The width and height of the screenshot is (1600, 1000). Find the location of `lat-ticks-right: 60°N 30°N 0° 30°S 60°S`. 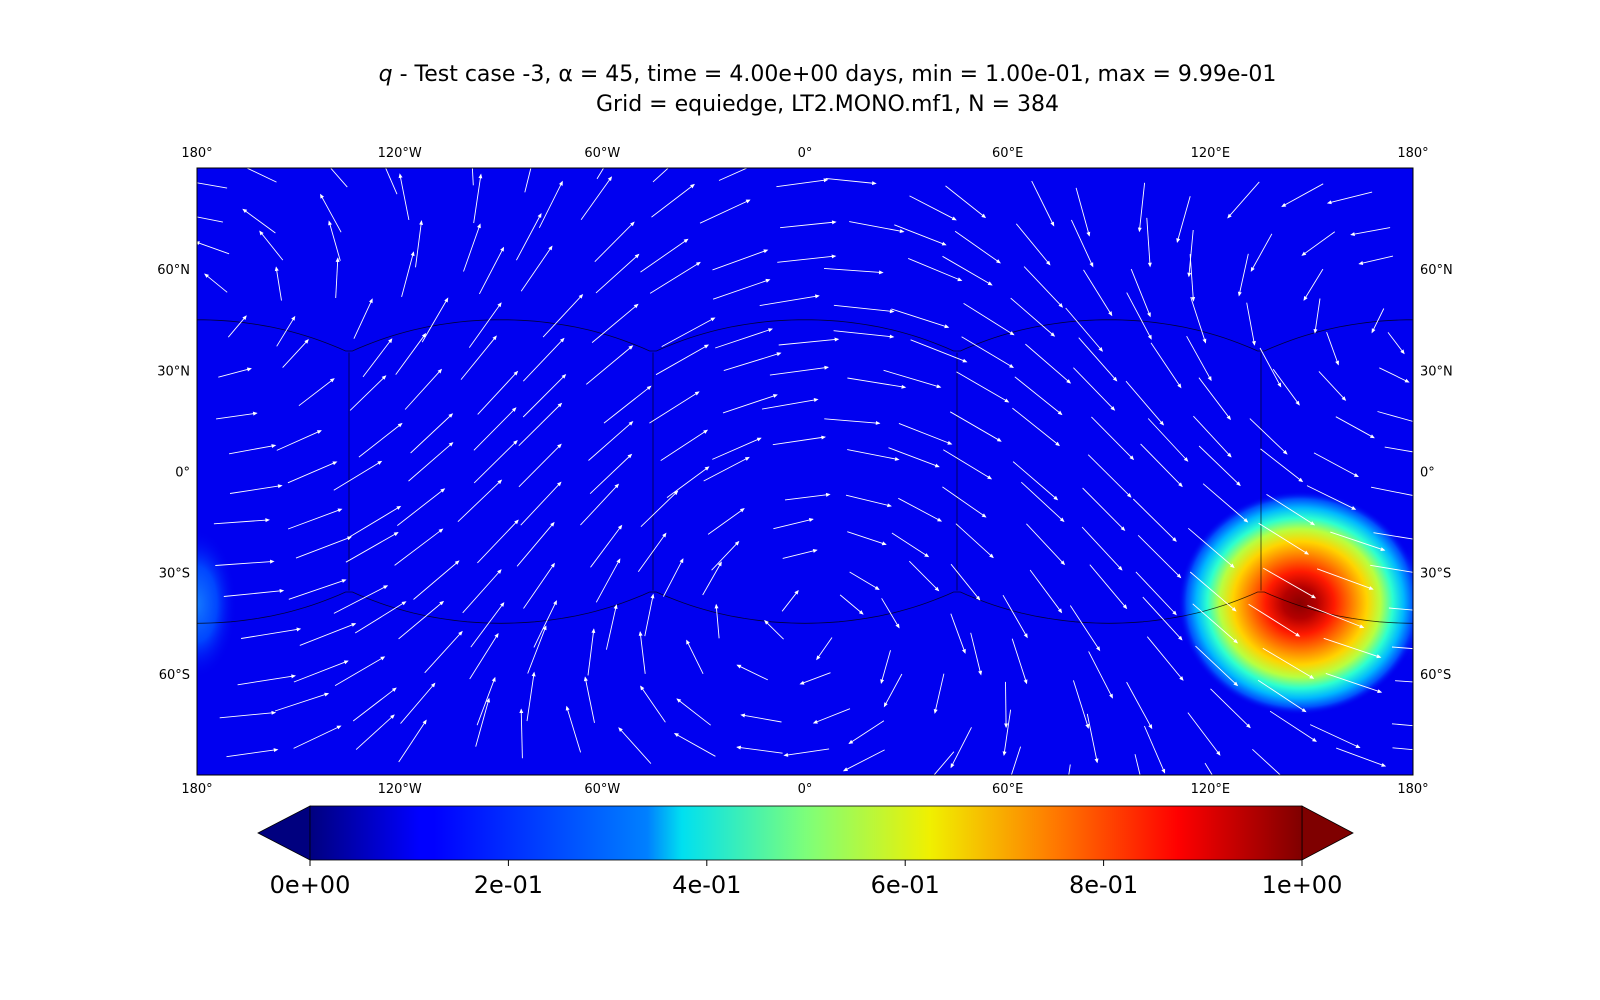

lat-ticks-right: 60°N 30°N 0° 30°S 60°S is located at coordinates (1436, 473).